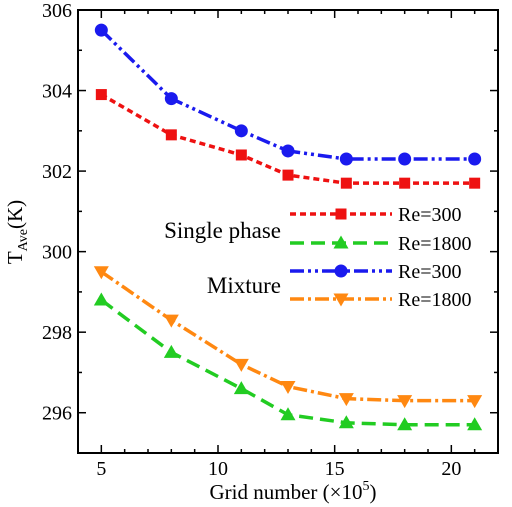 This screenshot has height=507, width=512. Describe the element at coordinates (57, 172) in the screenshot. I see `y-tick-label: 302` at that location.